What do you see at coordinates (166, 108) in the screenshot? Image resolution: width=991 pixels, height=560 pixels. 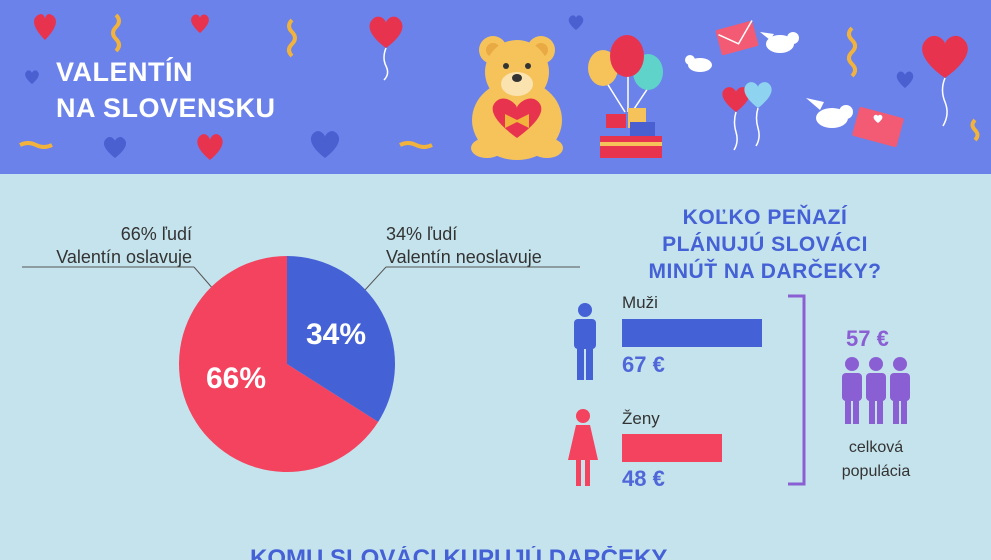 I see `title-line-2: NA SLOVENSKU` at bounding box center [166, 108].